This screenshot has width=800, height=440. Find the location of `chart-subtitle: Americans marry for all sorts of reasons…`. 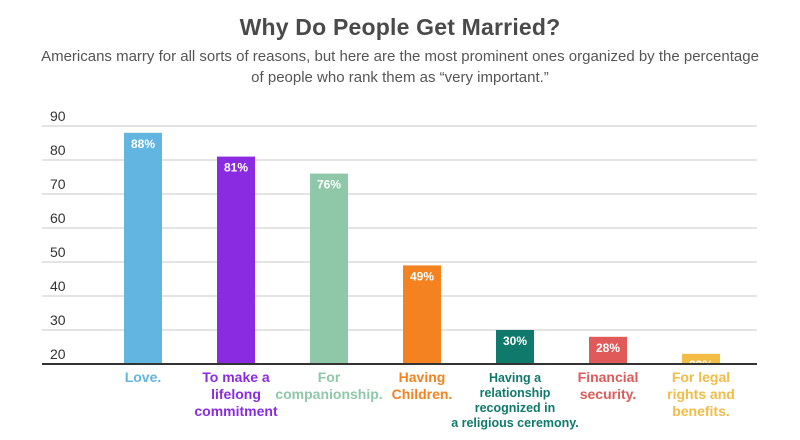

chart-subtitle: Americans marry for all sorts of reasons… is located at coordinates (400, 67).